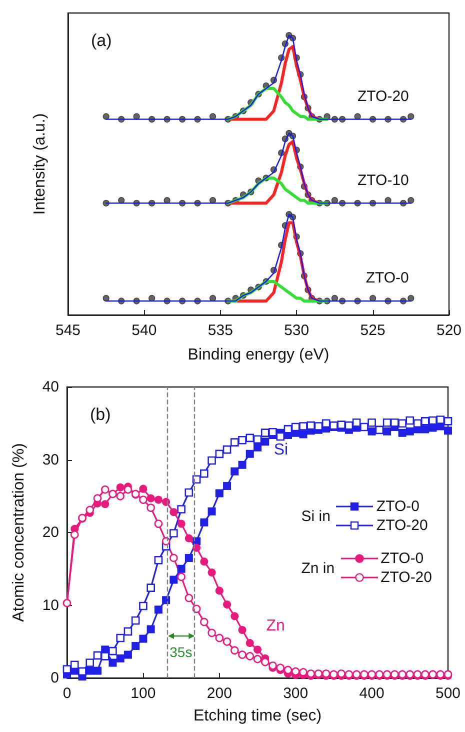 The height and width of the screenshot is (732, 465). I want to click on x-tick-label: 545, so click(68, 330).